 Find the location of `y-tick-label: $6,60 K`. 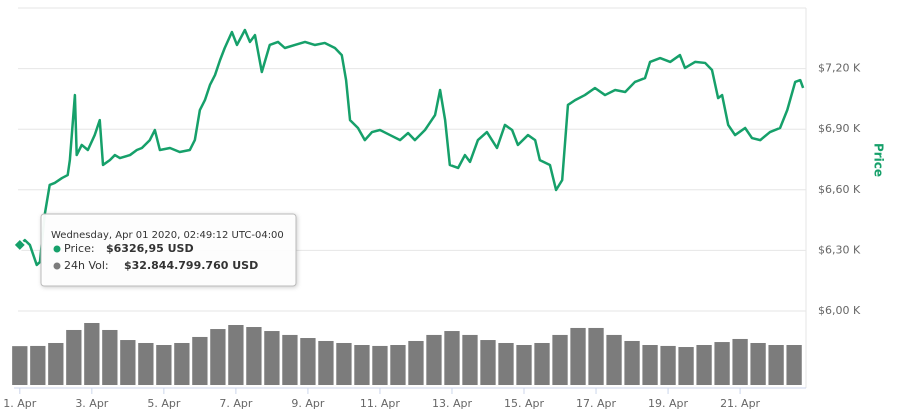

y-tick-label: $6,60 K is located at coordinates (839, 189).